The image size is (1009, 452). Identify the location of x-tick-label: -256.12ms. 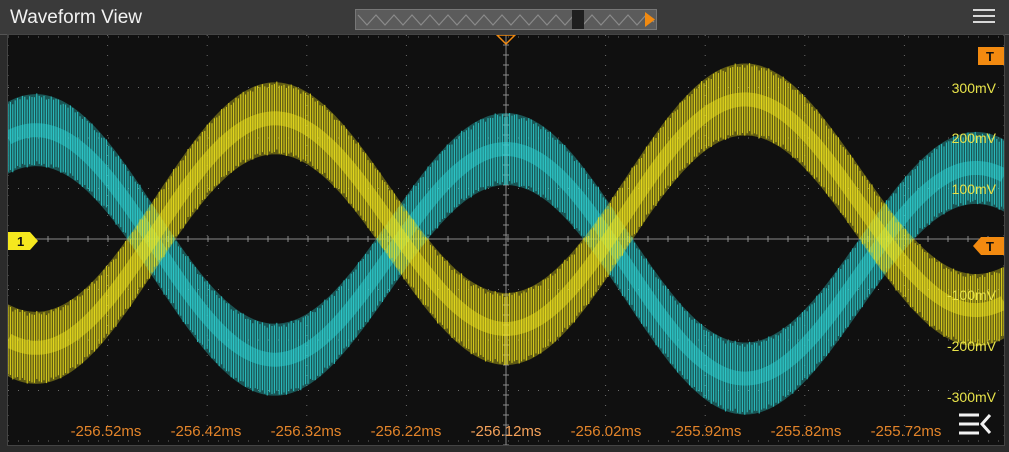
(506, 431).